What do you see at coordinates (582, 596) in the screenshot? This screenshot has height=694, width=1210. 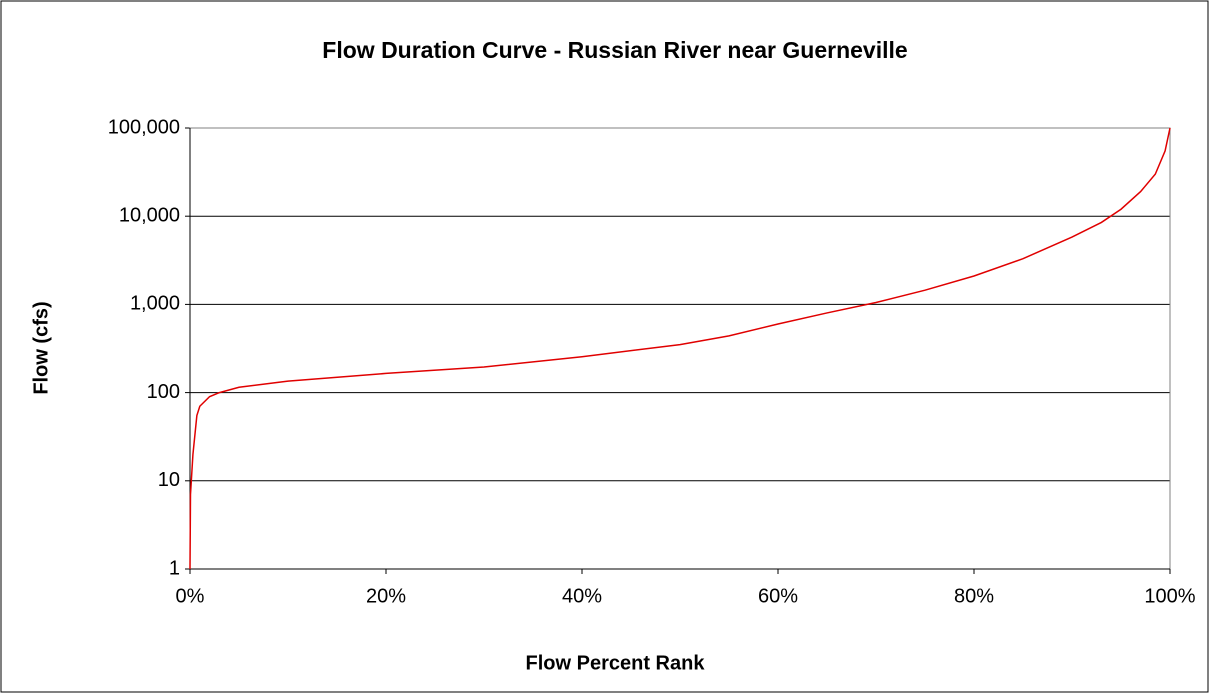 I see `x-tick-label: 40%` at bounding box center [582, 596].